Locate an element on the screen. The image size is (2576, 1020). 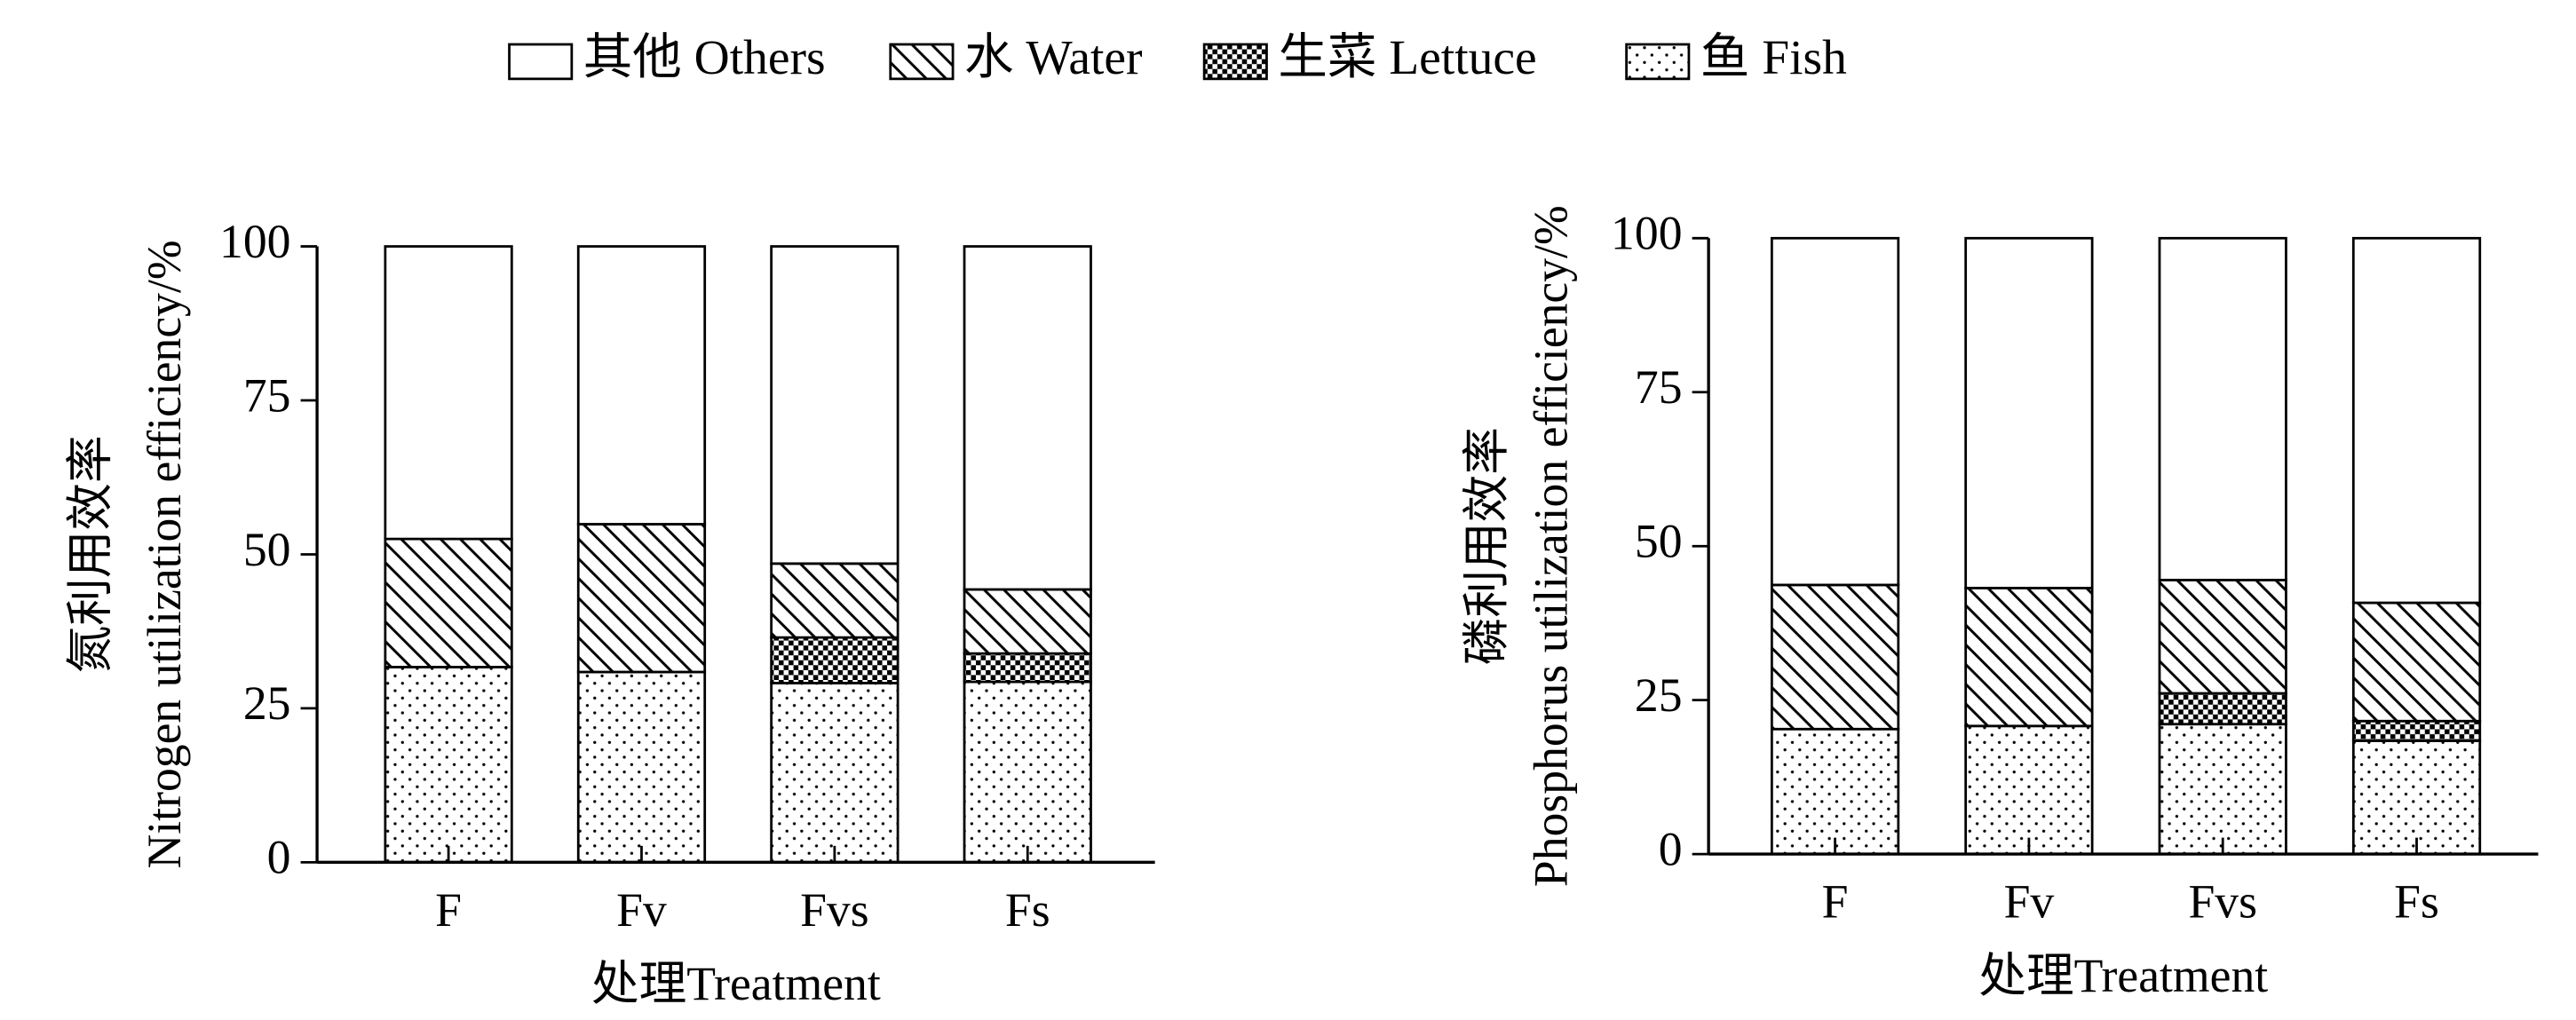
y-axis-label: Nitrogen utilization efficiency/% is located at coordinates (165, 554).